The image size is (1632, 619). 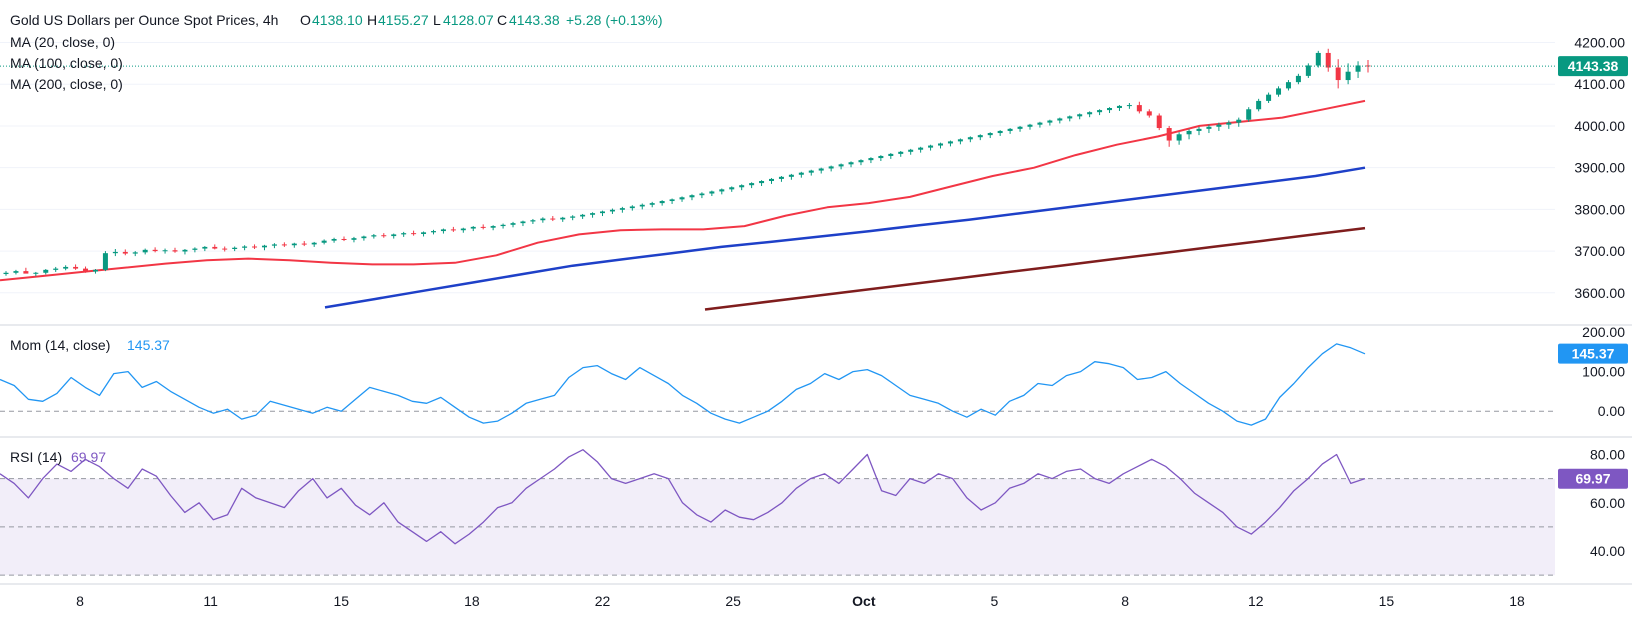 What do you see at coordinates (1035, 268) in the screenshot?
I see `ma200-polyline` at bounding box center [1035, 268].